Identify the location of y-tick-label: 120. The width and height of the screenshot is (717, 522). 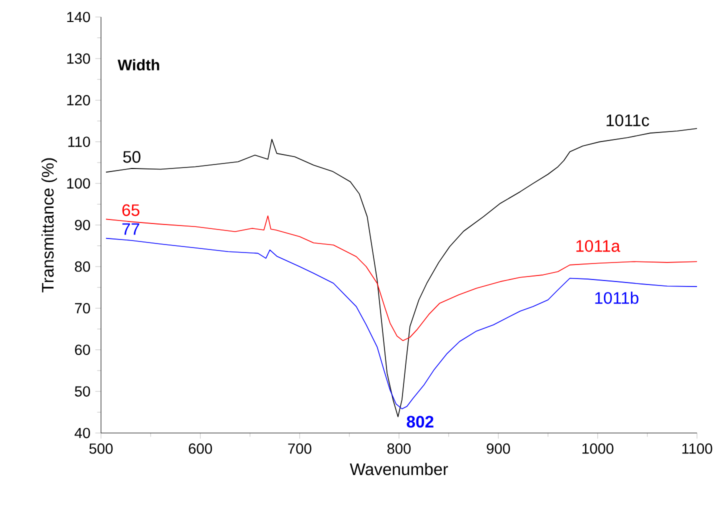
(78, 100).